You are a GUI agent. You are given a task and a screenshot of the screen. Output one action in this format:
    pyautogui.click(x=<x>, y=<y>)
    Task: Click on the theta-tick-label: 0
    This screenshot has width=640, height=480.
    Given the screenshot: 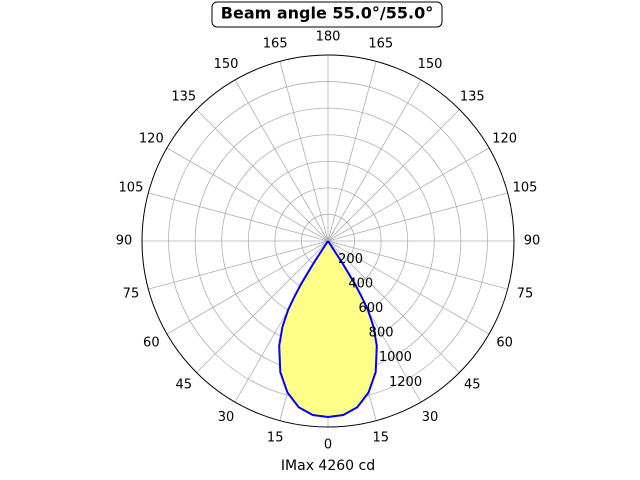 What is the action you would take?
    pyautogui.click(x=328, y=445)
    